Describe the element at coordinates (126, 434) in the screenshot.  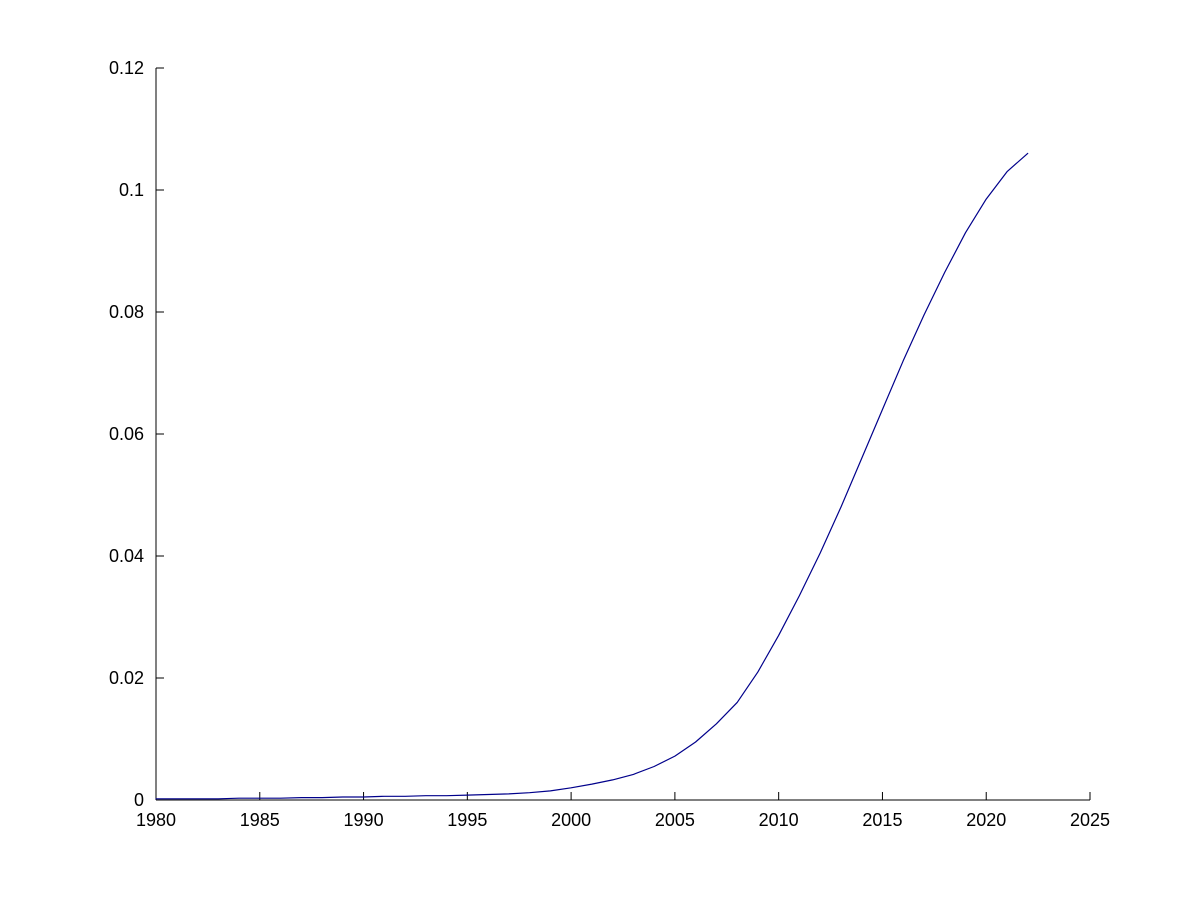
I see `y-tick-label: 0.06` at that location.